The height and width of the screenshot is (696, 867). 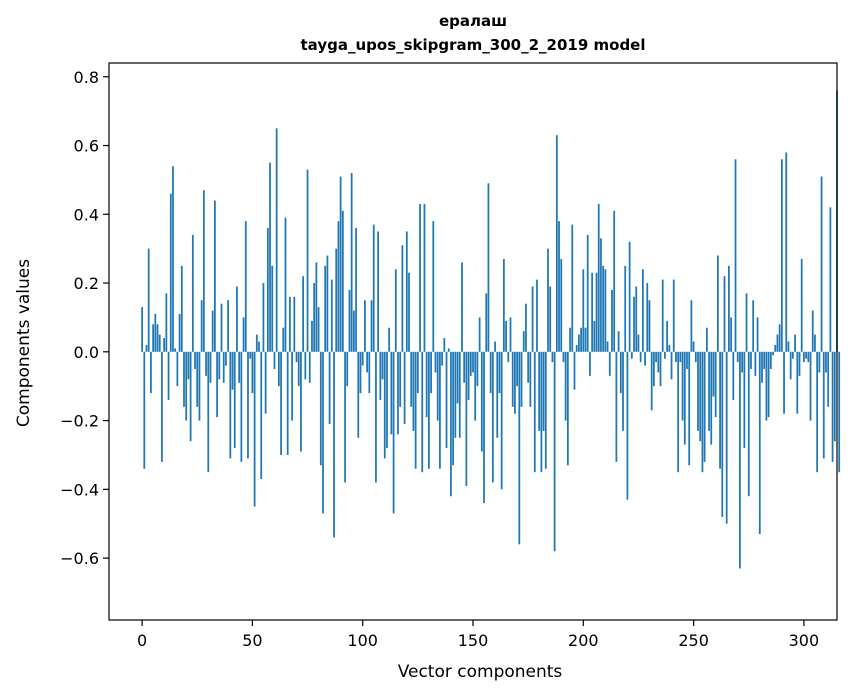 What do you see at coordinates (252, 640) in the screenshot?
I see `x-tick-label: 50` at bounding box center [252, 640].